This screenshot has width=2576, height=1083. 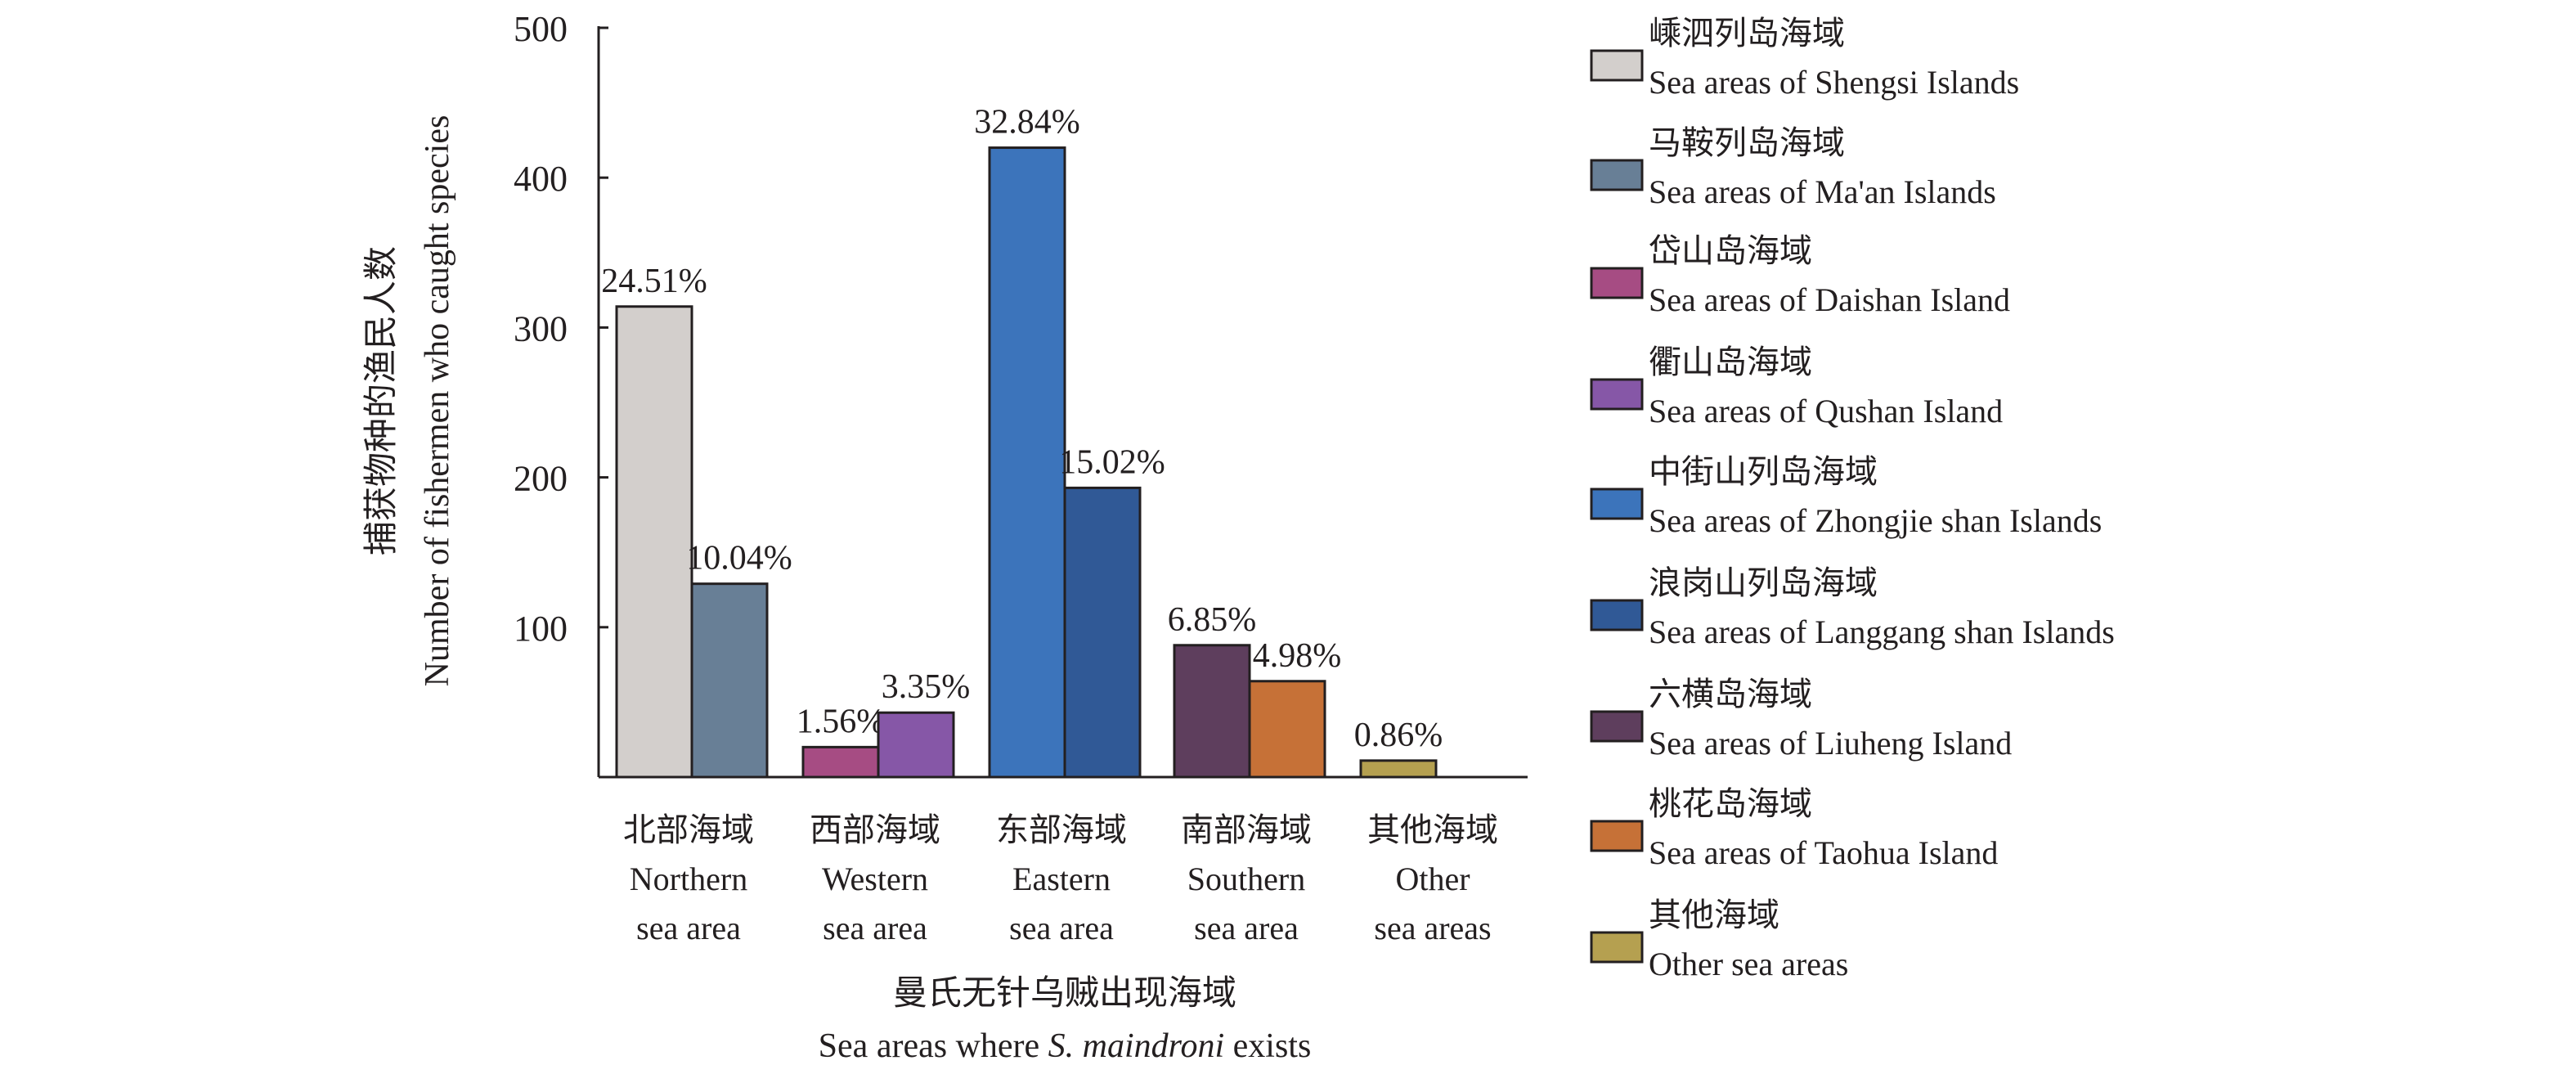 What do you see at coordinates (739, 558) in the screenshot?
I see `bar-data-label: 10.04%` at bounding box center [739, 558].